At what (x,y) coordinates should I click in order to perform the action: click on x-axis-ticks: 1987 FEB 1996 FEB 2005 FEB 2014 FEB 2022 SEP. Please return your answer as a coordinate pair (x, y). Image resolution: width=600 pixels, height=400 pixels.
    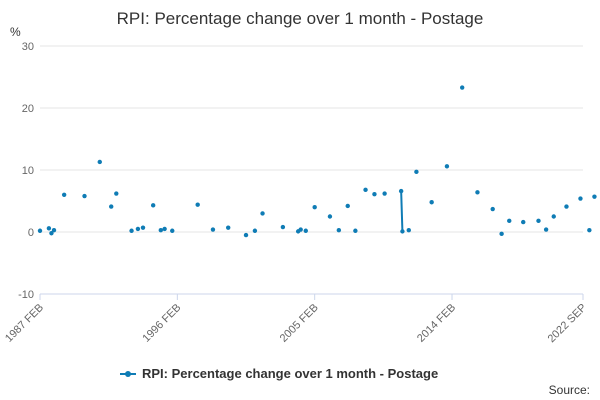
    Looking at the image, I should click on (296, 319).